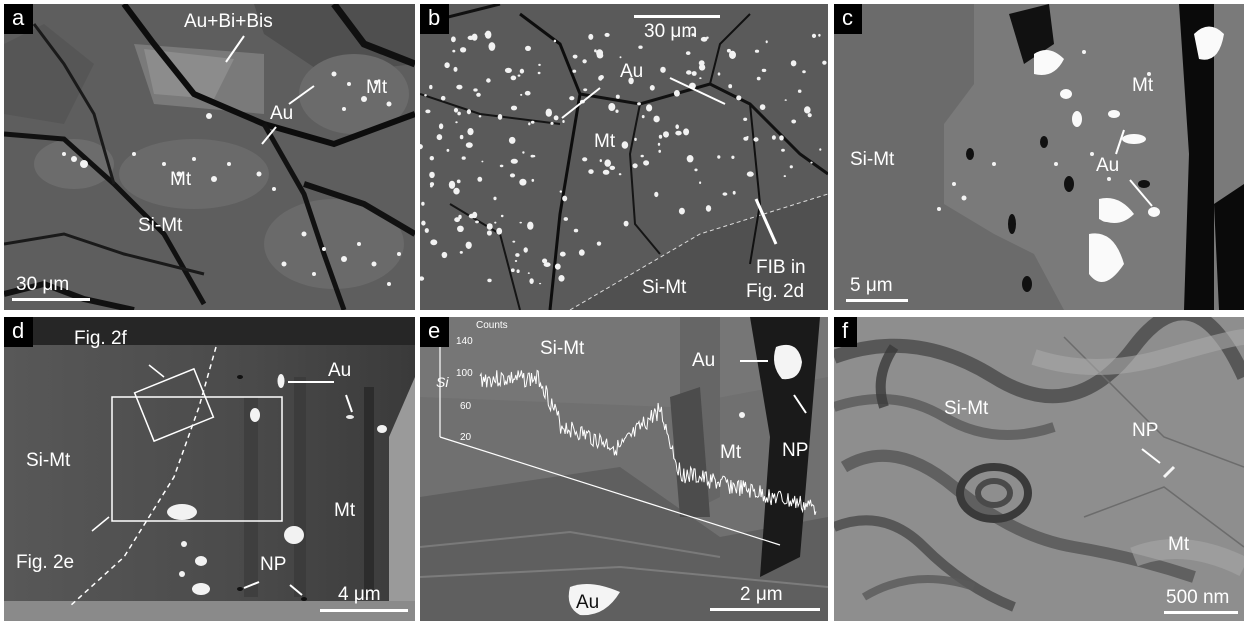  Describe the element at coordinates (466, 437) in the screenshot. I see `y-tick-20: 20` at that location.